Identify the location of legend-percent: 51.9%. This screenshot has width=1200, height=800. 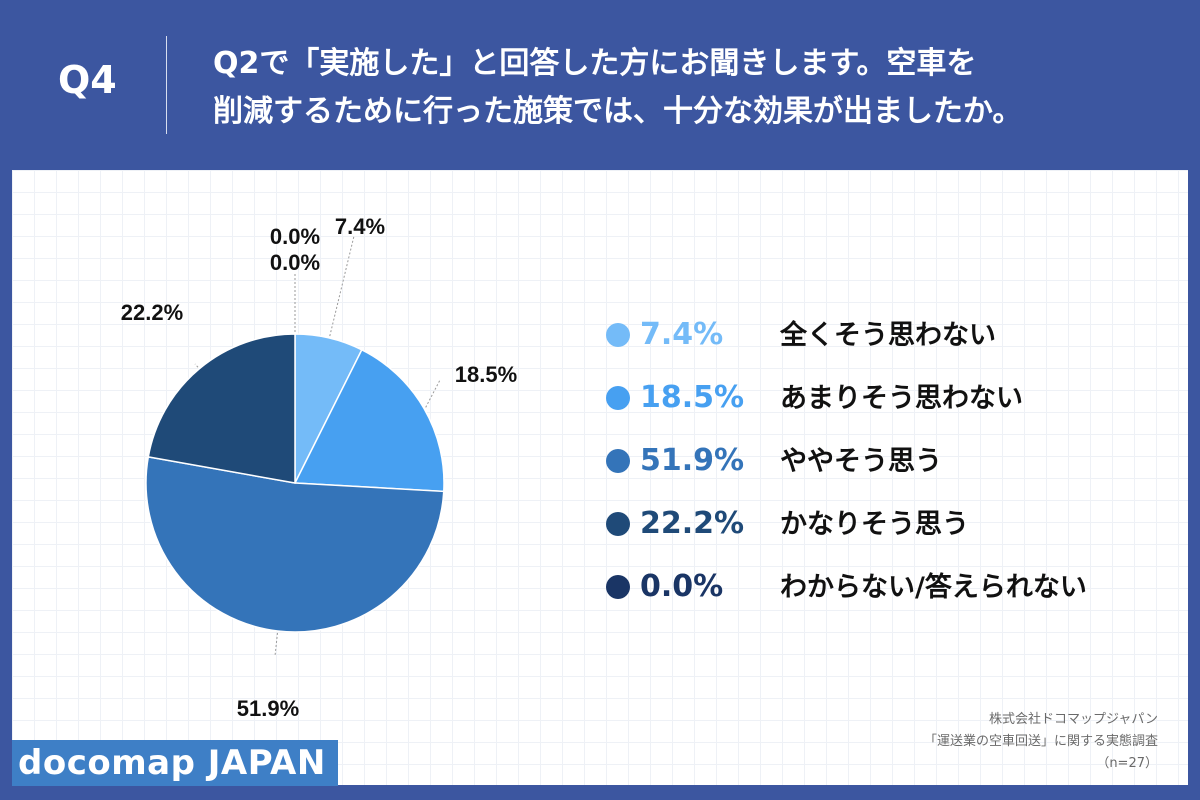
(692, 460).